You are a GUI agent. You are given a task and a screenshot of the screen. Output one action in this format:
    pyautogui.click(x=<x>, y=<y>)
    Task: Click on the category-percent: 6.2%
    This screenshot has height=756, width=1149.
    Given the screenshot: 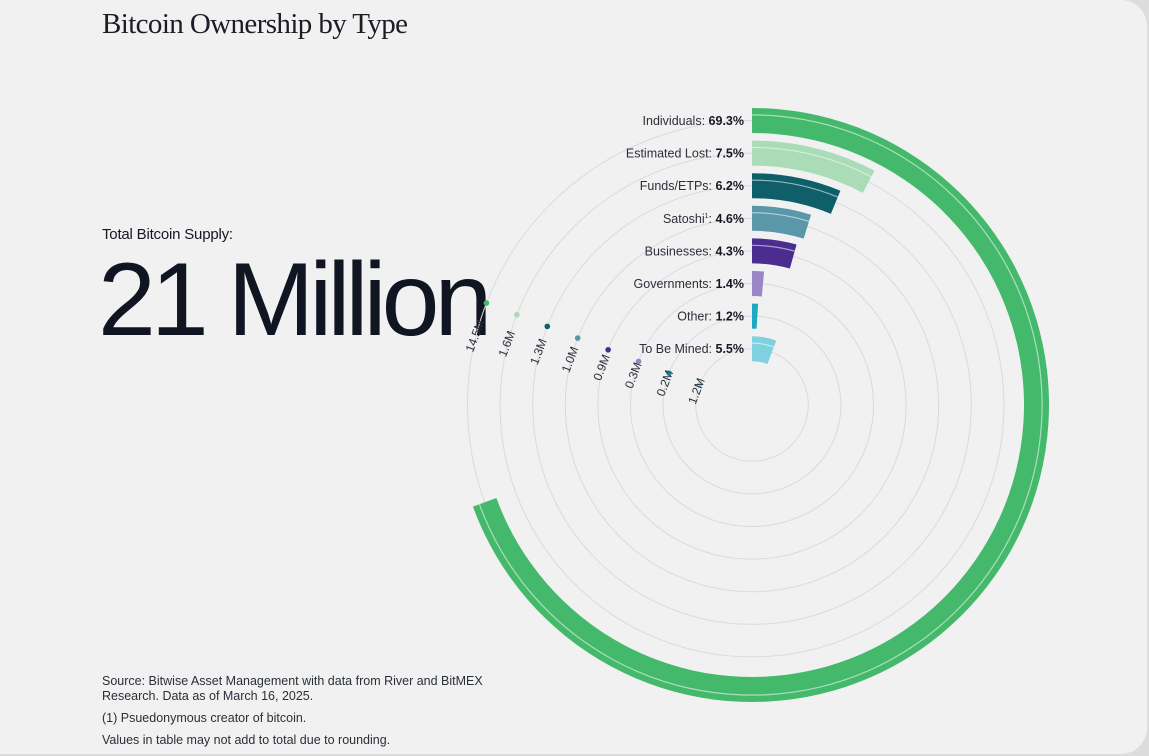 What is the action you would take?
    pyautogui.click(x=730, y=186)
    